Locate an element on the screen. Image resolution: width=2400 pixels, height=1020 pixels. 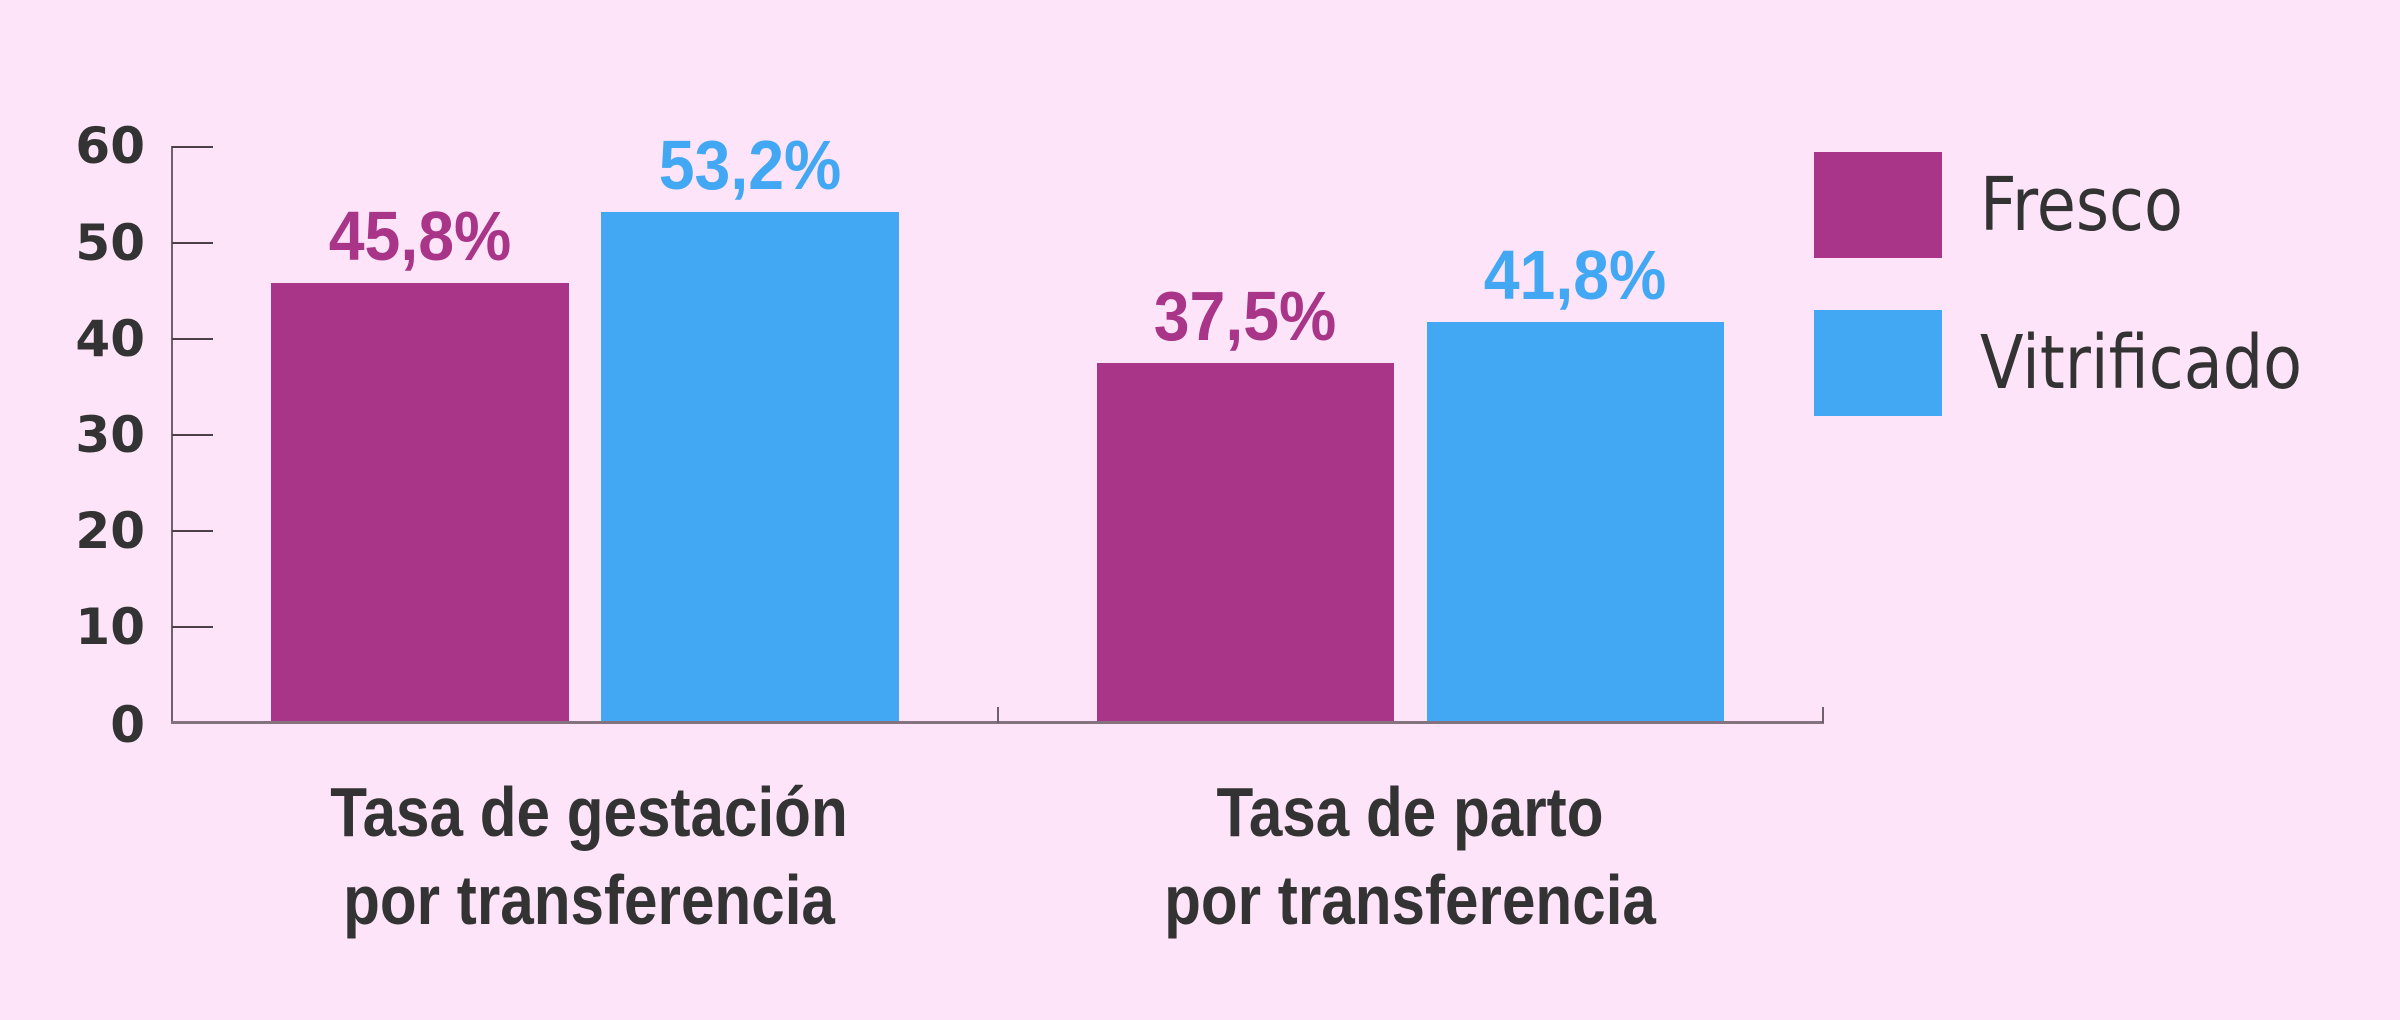
category-label-parto-line1: Tasa de parto is located at coordinates (1410, 812).